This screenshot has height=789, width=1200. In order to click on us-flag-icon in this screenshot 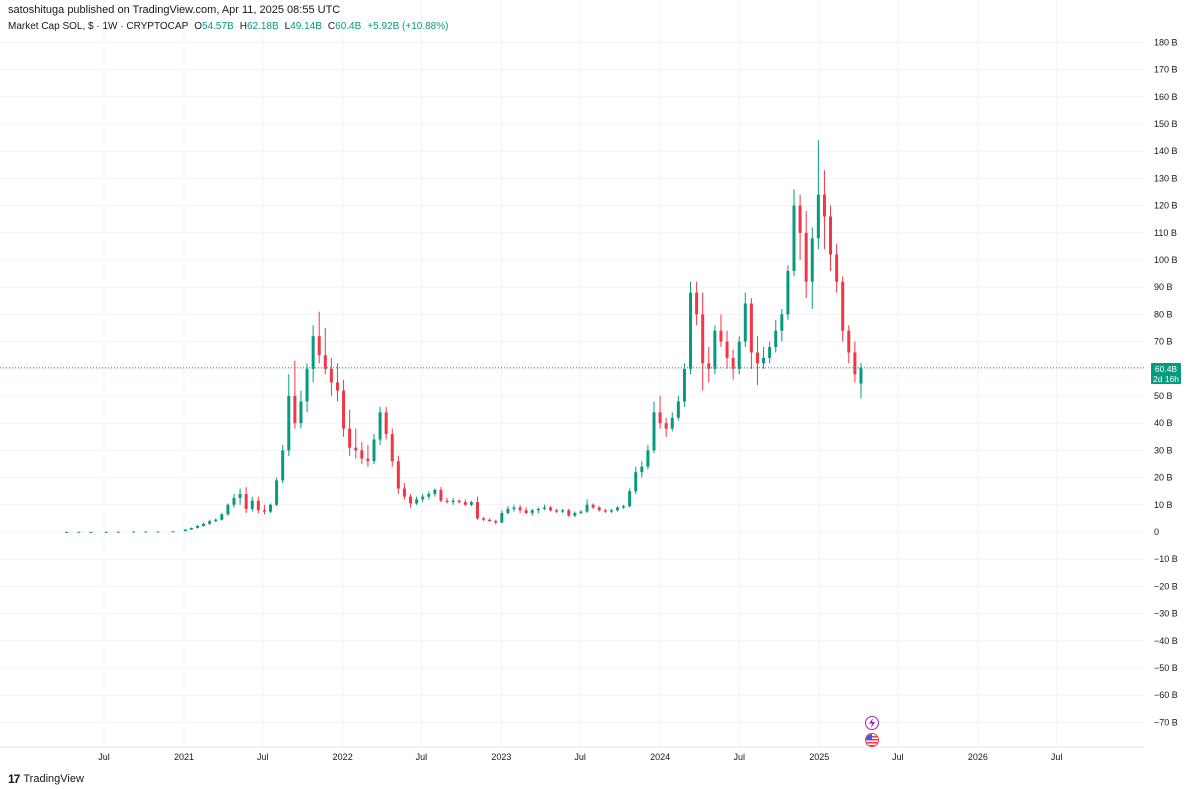, I will do `click(872, 740)`.